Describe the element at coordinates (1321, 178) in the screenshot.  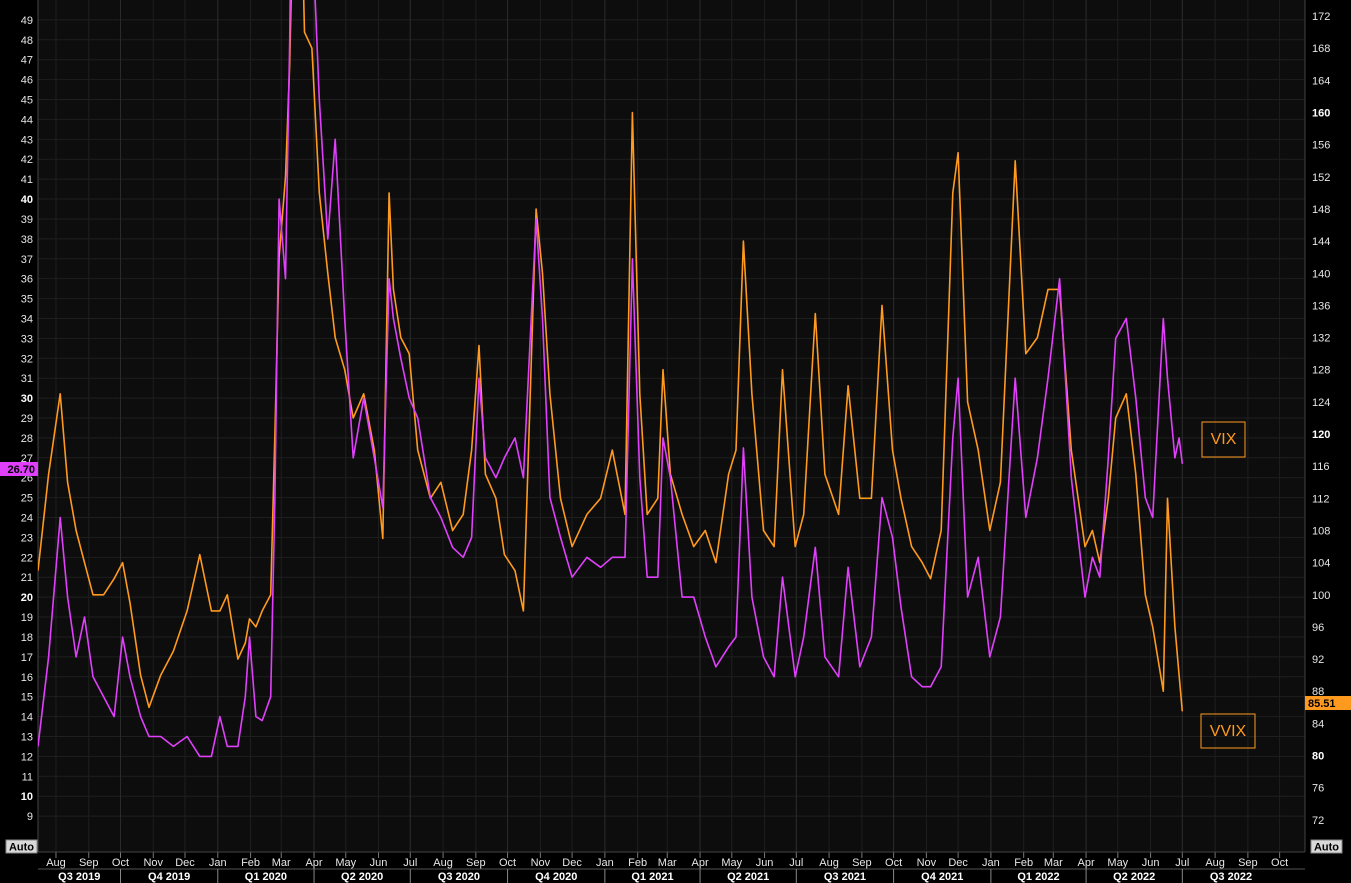
I see `right-tick-label: 152` at that location.